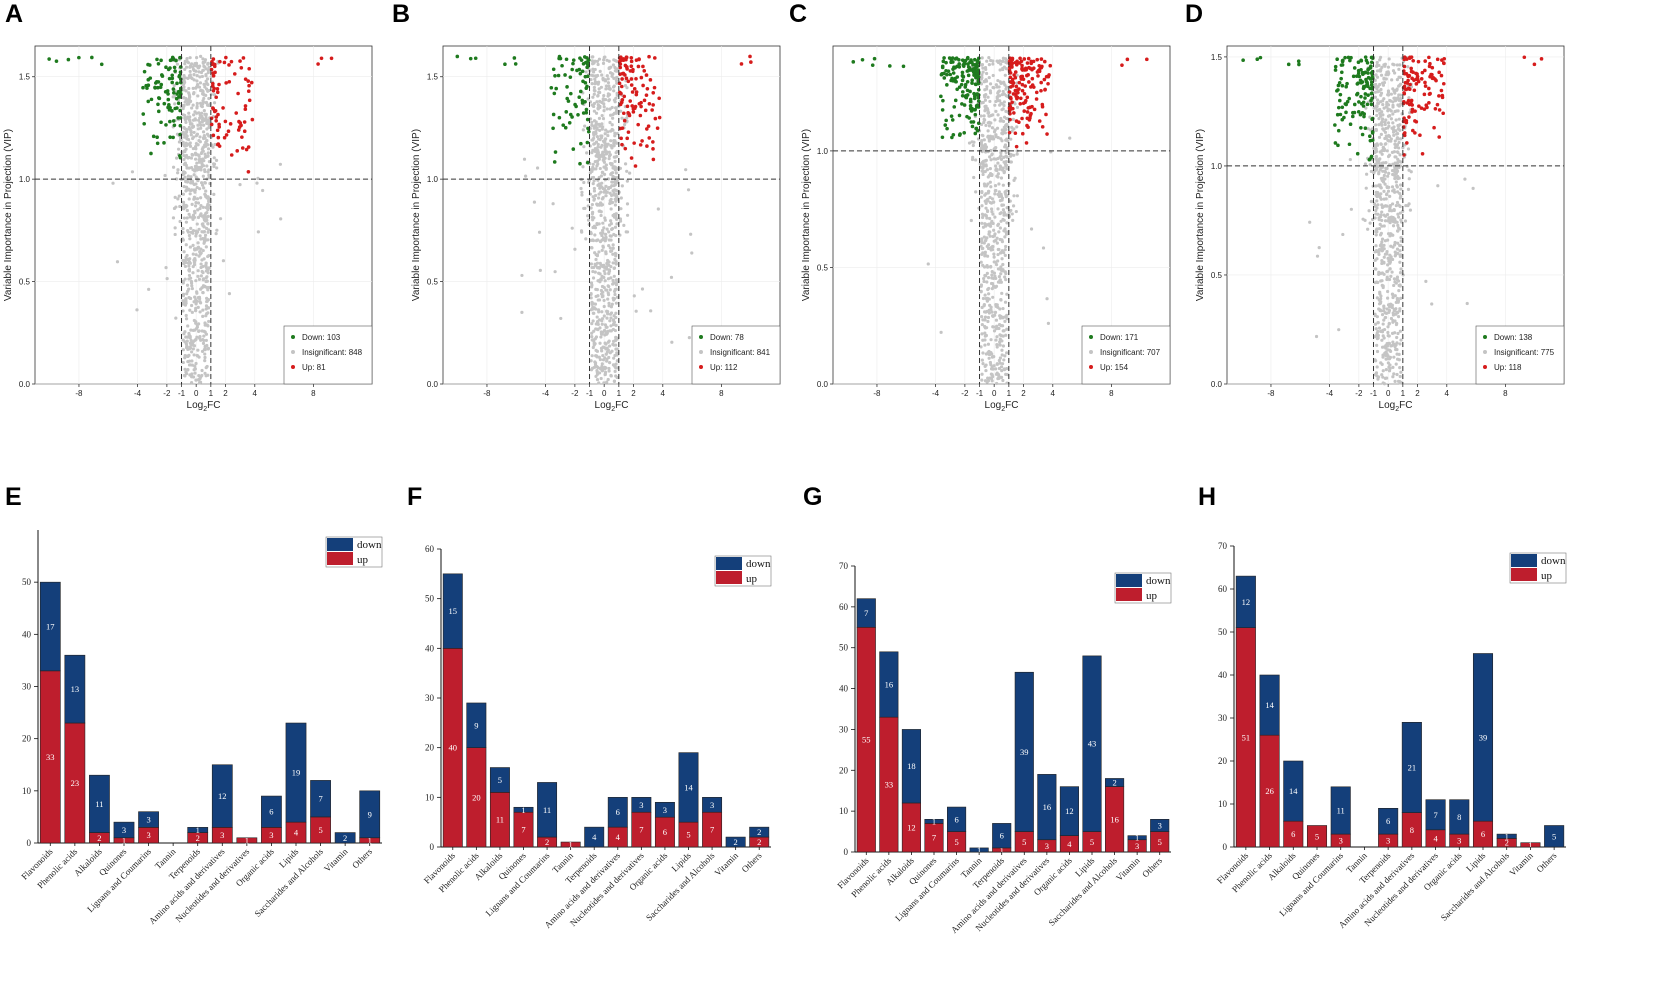 Image resolution: width=1654 pixels, height=999 pixels. I want to click on bar-down, so click(934, 821).